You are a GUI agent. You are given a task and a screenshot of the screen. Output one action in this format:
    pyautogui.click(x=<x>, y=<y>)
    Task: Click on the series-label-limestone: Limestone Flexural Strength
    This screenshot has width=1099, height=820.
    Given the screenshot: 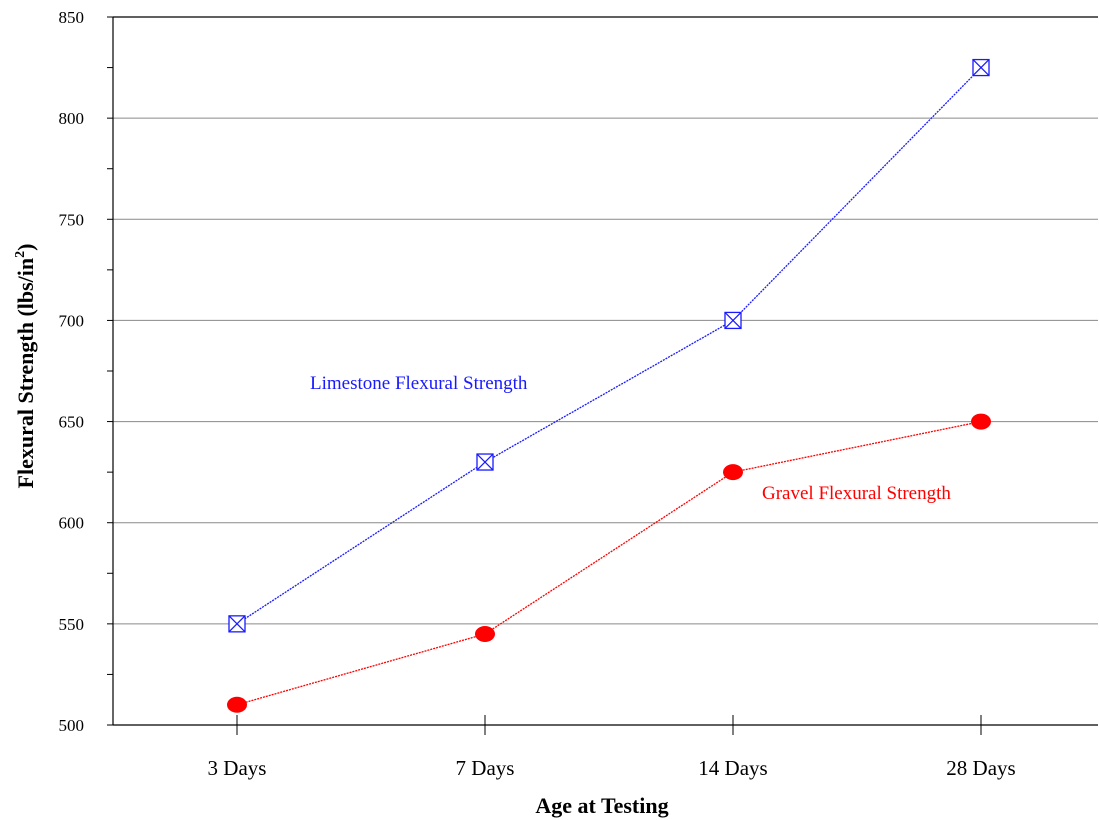 What is the action you would take?
    pyautogui.click(x=419, y=383)
    